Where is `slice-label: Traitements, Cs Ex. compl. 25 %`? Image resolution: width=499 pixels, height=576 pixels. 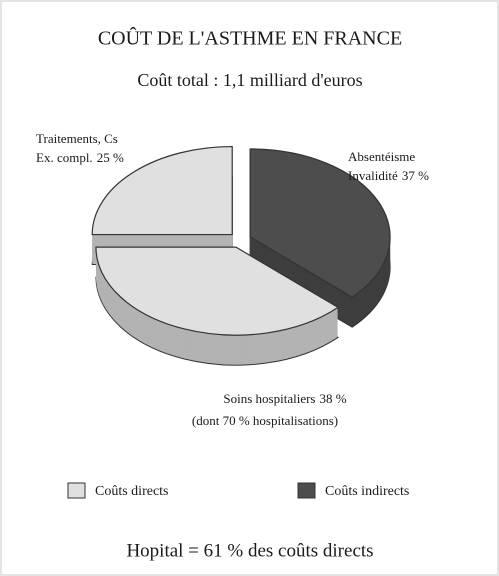 slice-label: Traitements, Cs Ex. compl. 25 % is located at coordinates (80, 148).